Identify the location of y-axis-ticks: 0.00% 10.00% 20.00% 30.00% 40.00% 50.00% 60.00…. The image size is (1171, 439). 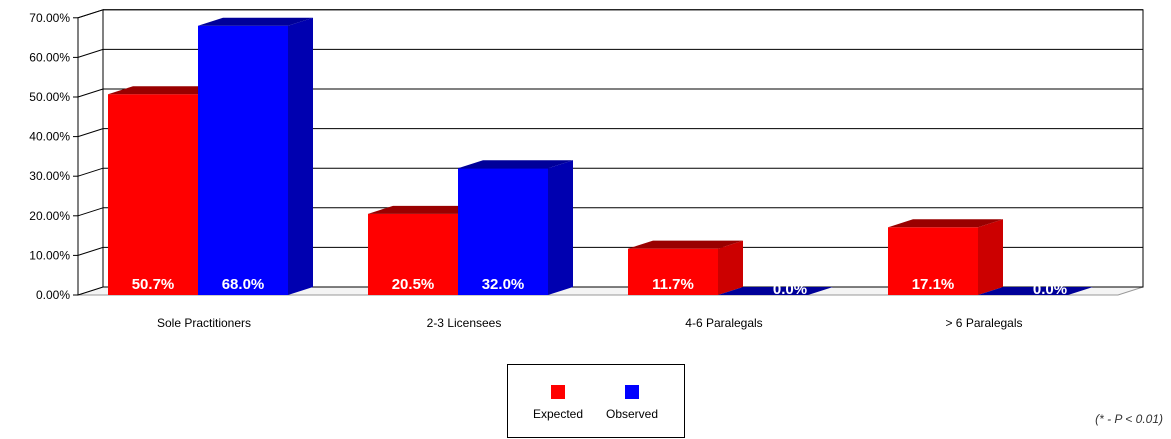
(54, 156).